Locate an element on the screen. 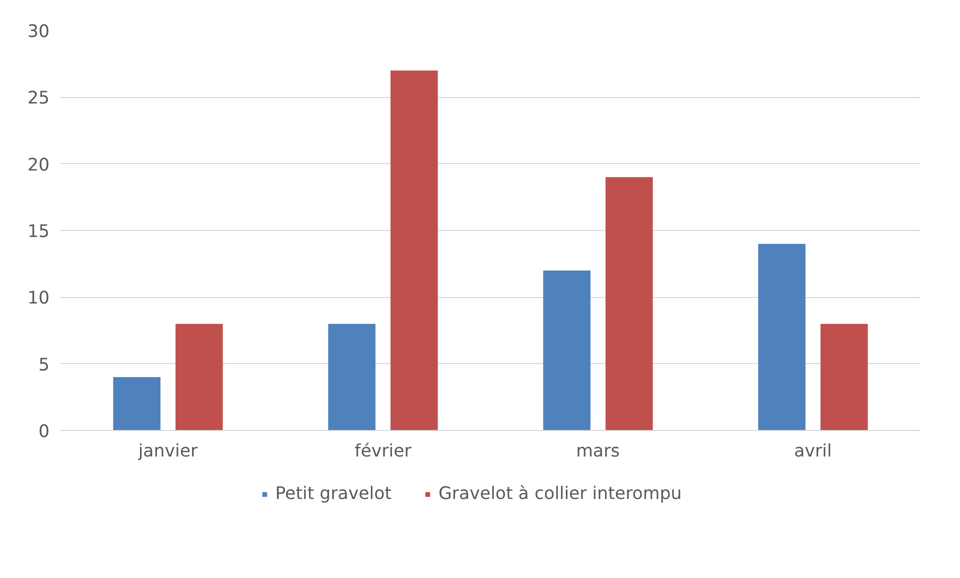 Image resolution: width=960 pixels, height=578 pixels. legend-label: Gravelot à collier interompu is located at coordinates (560, 494).